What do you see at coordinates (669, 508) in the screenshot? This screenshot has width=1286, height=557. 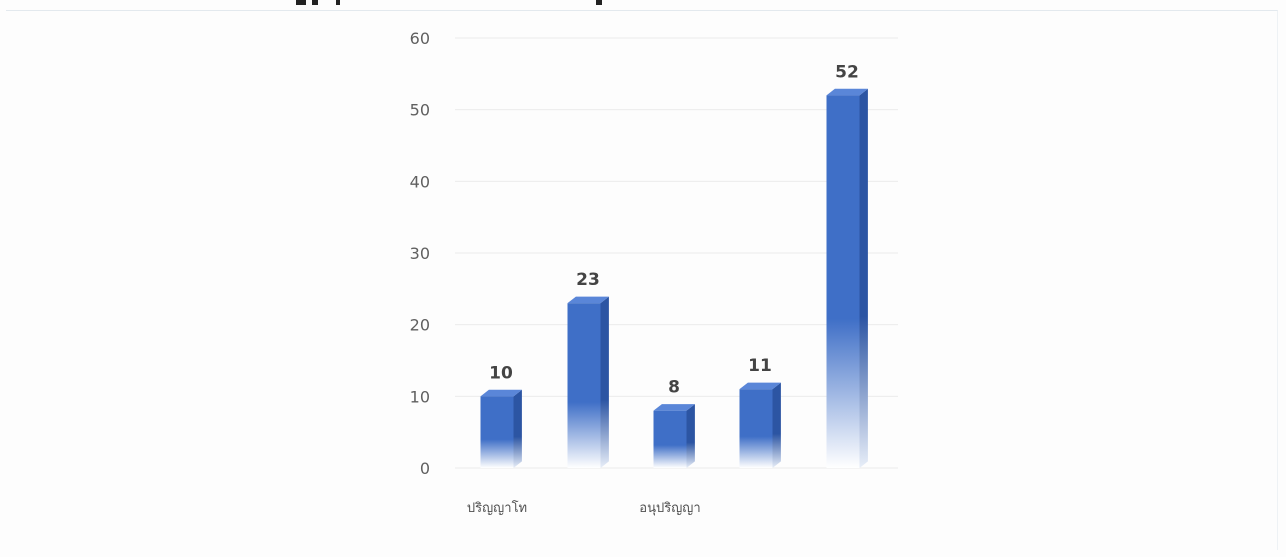 I see `category-label: อนุปริญญา` at bounding box center [669, 508].